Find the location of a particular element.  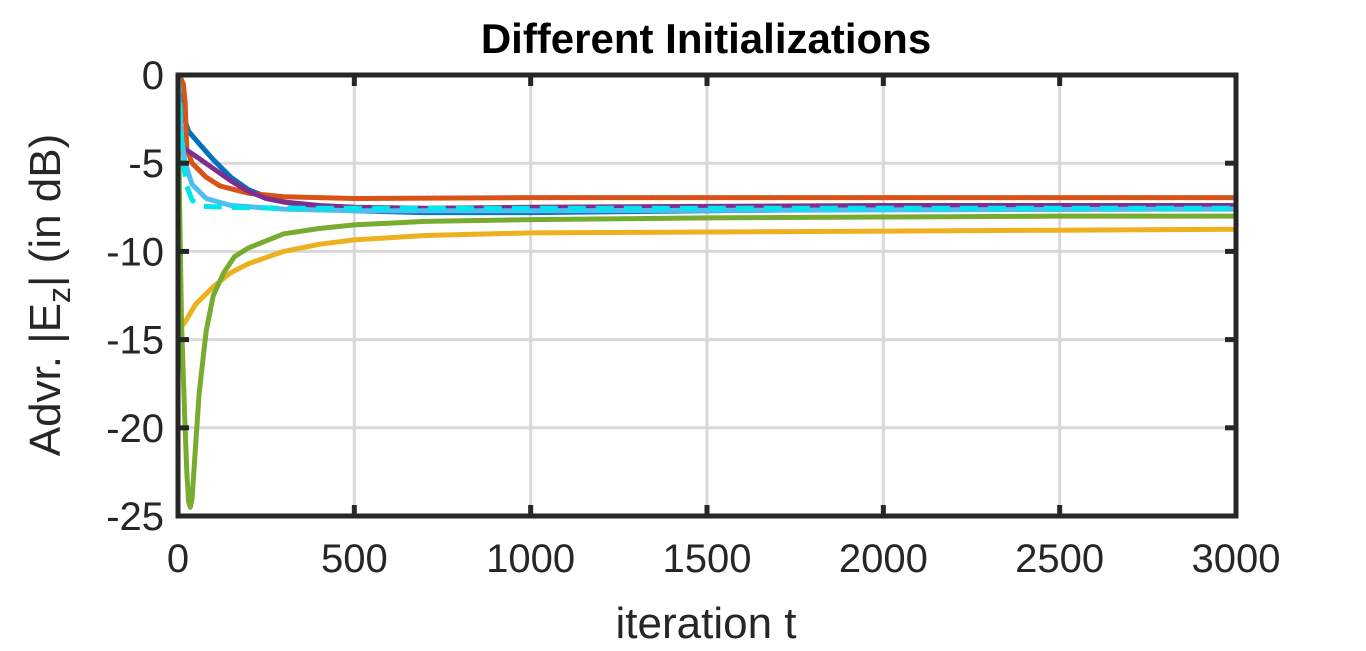

y-tick-label: 0 is located at coordinates (153, 76).